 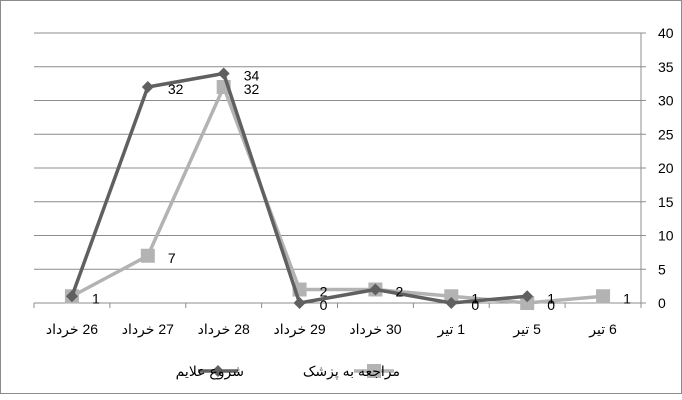 I want to click on legend: شروع علایم مراجعه به پزشک, so click(x=288, y=371).